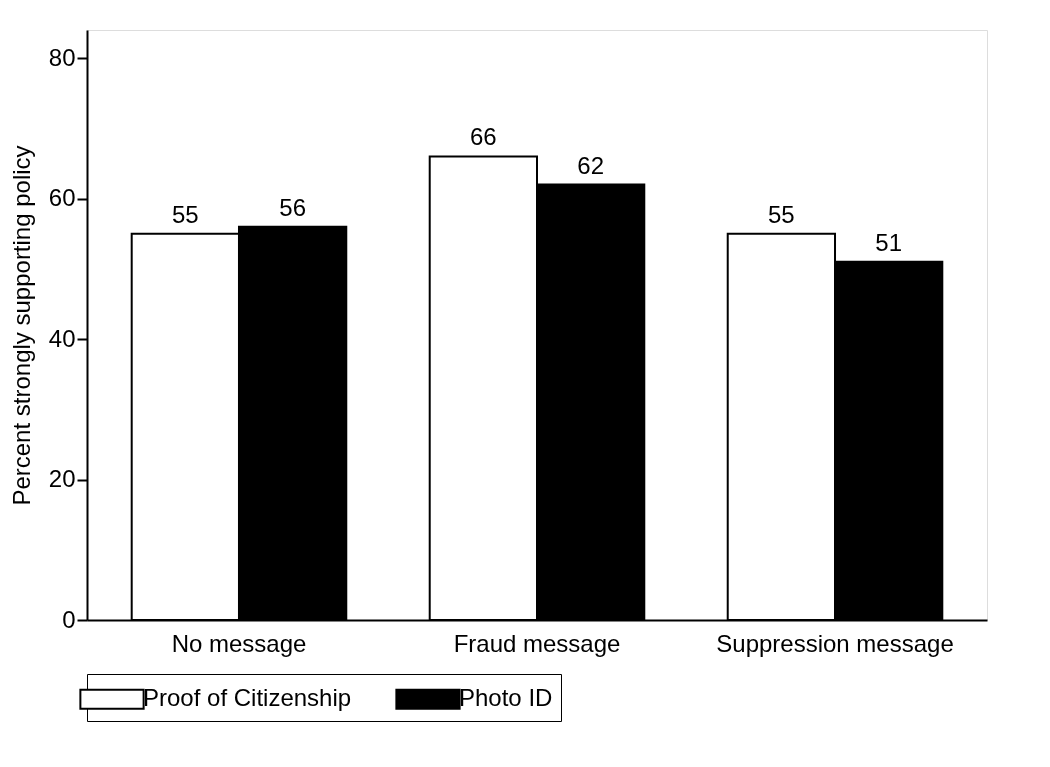  I want to click on y-tick-label: 40, so click(62, 338).